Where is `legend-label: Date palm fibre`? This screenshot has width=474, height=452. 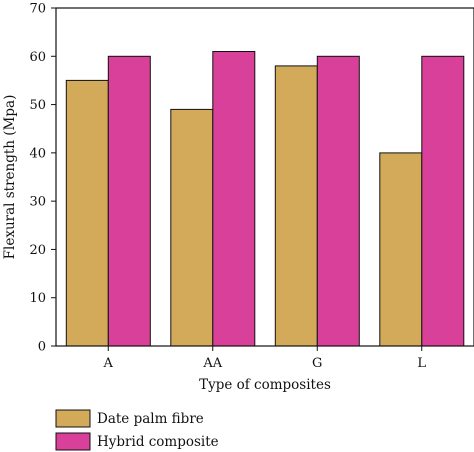
legend-label: Date palm fibre is located at coordinates (150, 419).